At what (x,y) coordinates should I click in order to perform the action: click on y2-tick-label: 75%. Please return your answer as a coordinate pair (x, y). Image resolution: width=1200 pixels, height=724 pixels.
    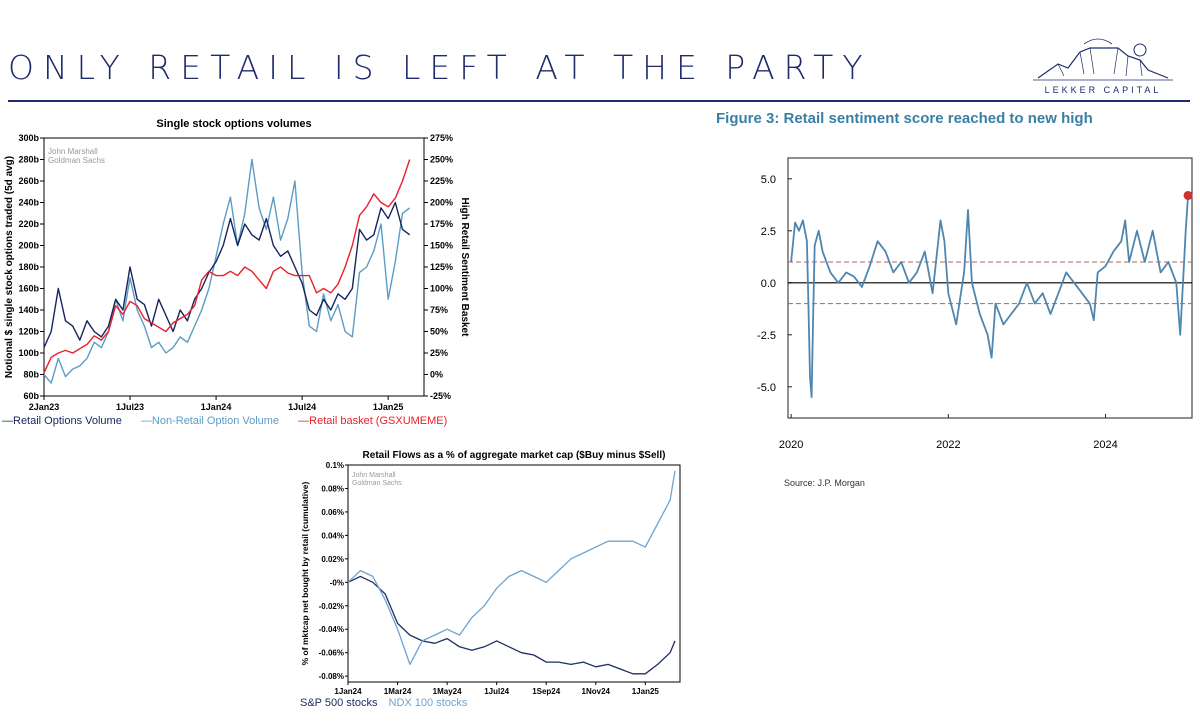
    Looking at the image, I should click on (439, 310).